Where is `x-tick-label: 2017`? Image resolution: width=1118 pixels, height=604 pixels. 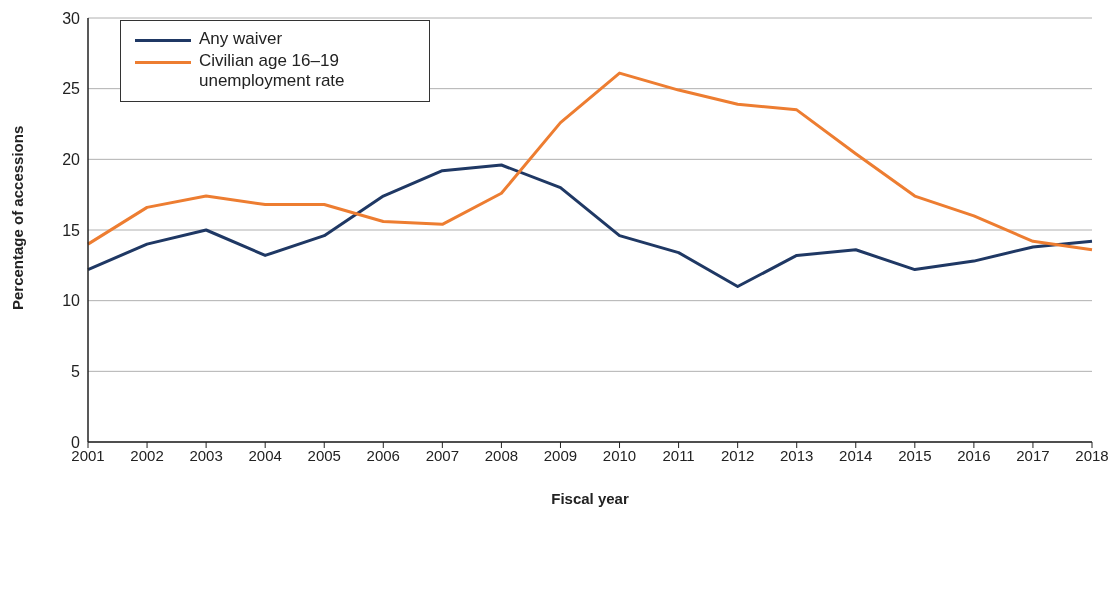
x-tick-label: 2017 is located at coordinates (1033, 455).